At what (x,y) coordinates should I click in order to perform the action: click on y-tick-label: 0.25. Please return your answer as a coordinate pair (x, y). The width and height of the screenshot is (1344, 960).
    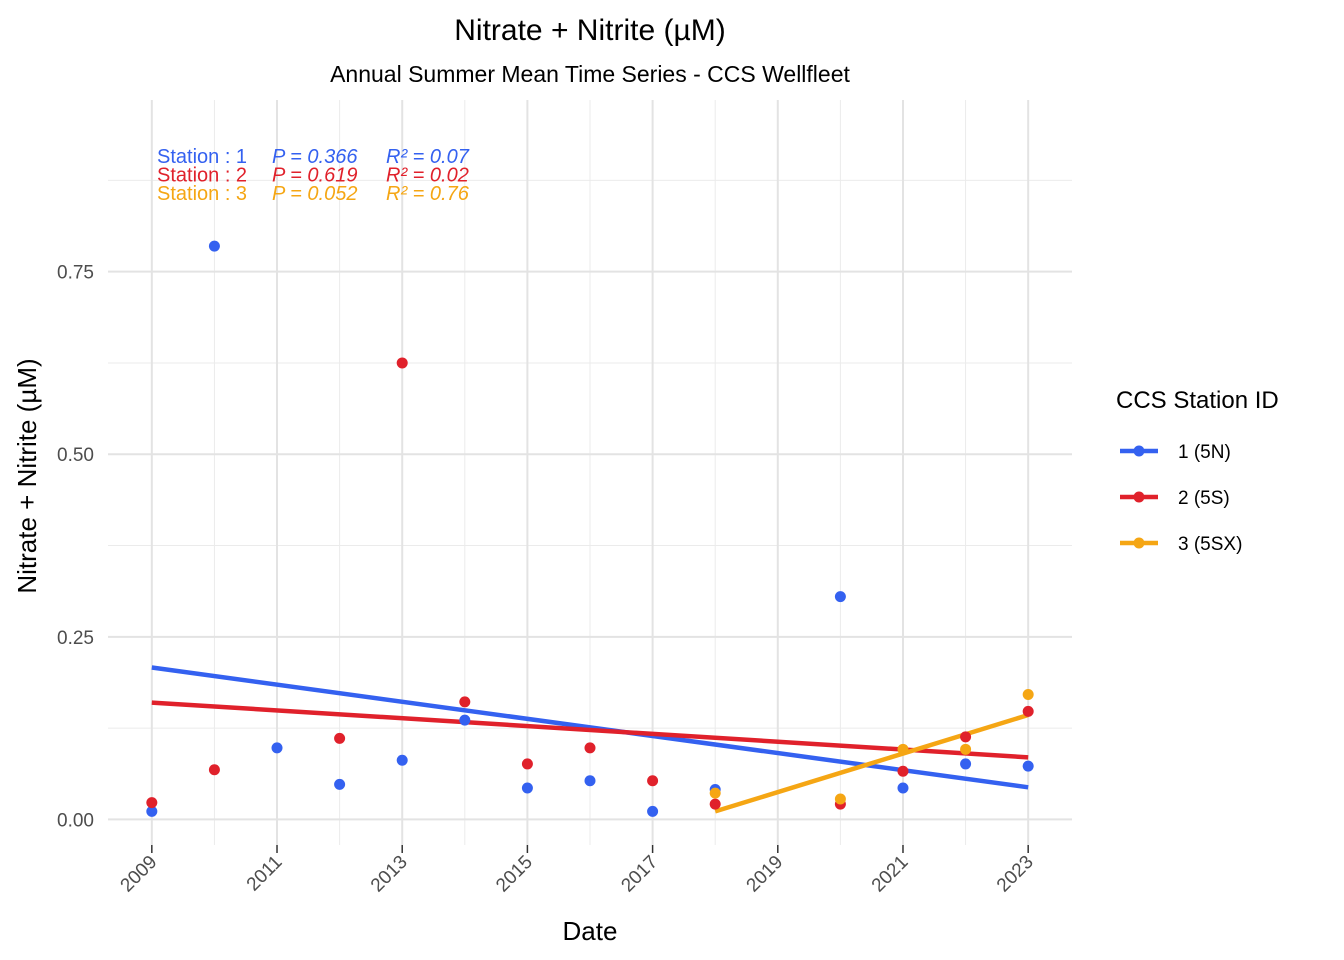
    Looking at the image, I should click on (75, 638).